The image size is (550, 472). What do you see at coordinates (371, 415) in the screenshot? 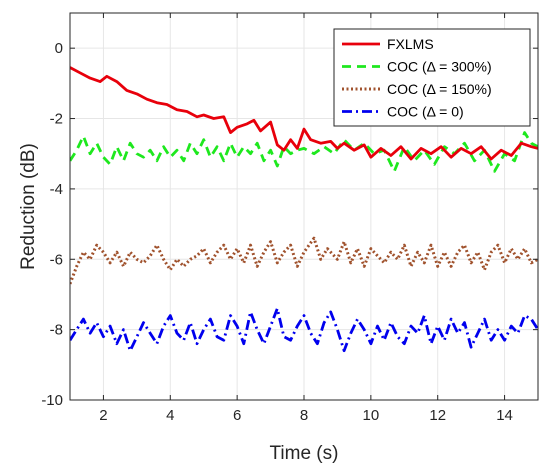
I see `x-tick-label: 10` at bounding box center [371, 415].